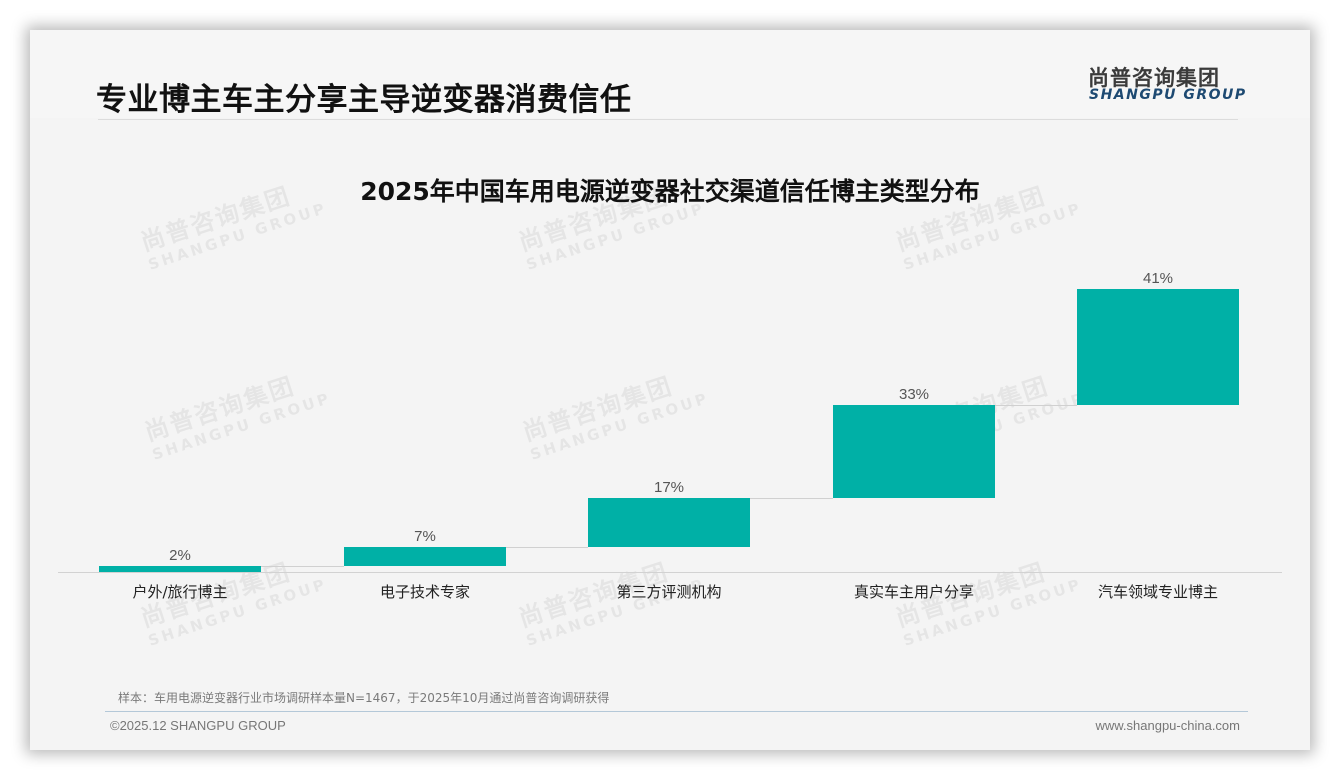  What do you see at coordinates (425, 536) in the screenshot?
I see `bar-value-label: 7%` at bounding box center [425, 536].